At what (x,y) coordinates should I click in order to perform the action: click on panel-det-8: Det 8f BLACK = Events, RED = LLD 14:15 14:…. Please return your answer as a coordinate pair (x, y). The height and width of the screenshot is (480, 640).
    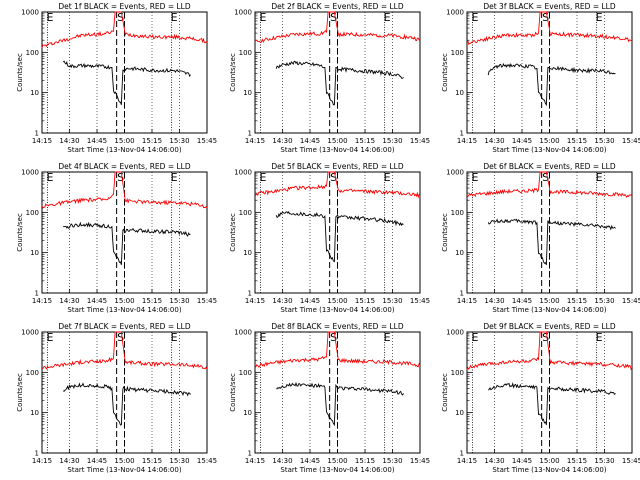
    Looking at the image, I should click on (329, 398).